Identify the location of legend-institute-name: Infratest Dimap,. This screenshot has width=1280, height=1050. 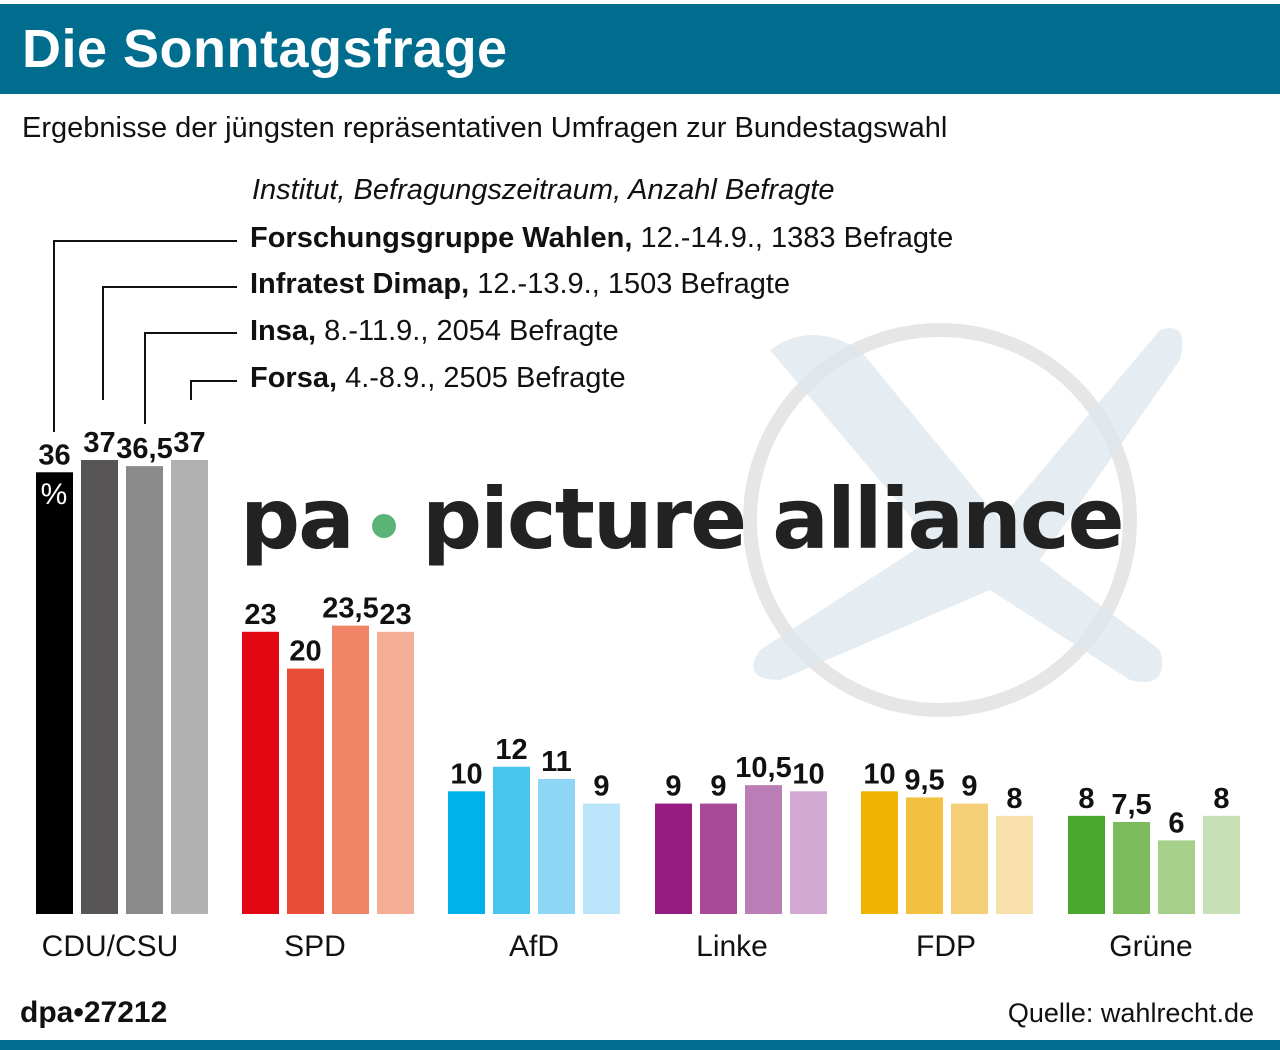
(360, 284).